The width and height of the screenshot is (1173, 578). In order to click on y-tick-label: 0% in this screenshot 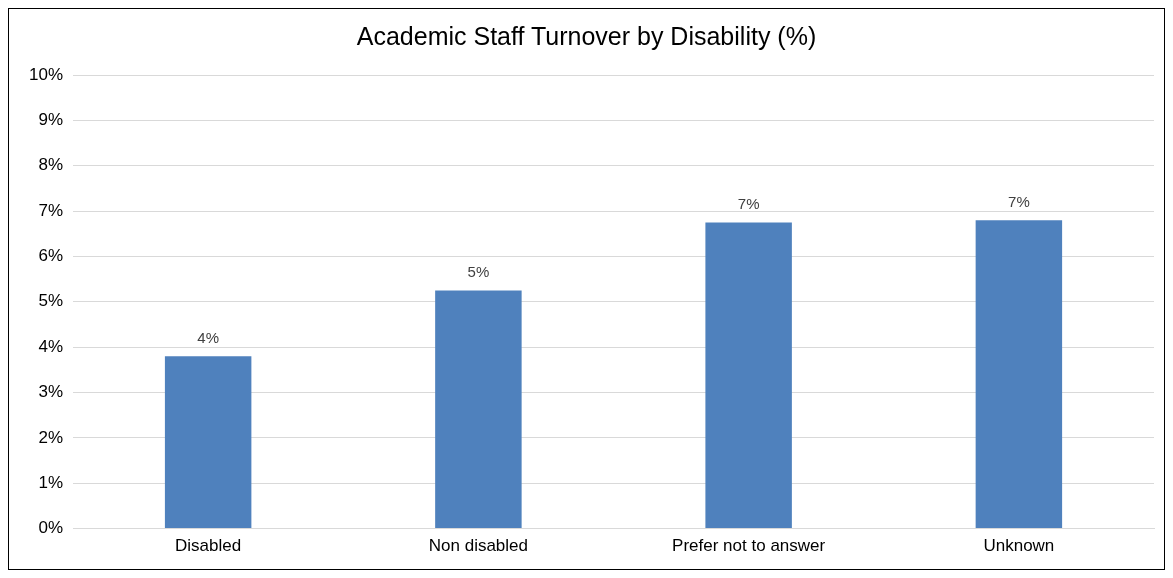, I will do `click(51, 528)`.